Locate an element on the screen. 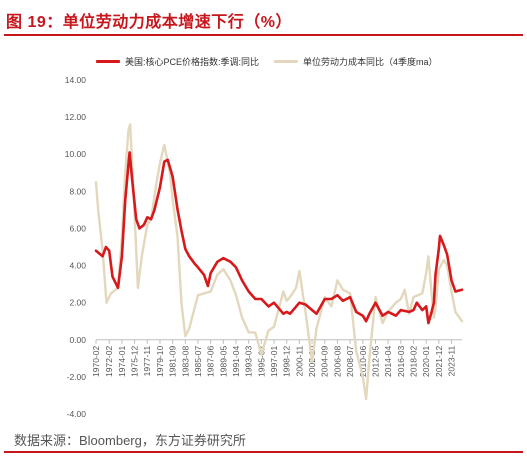 The height and width of the screenshot is (459, 527). y-tick-label: 10.00 is located at coordinates (76, 154).